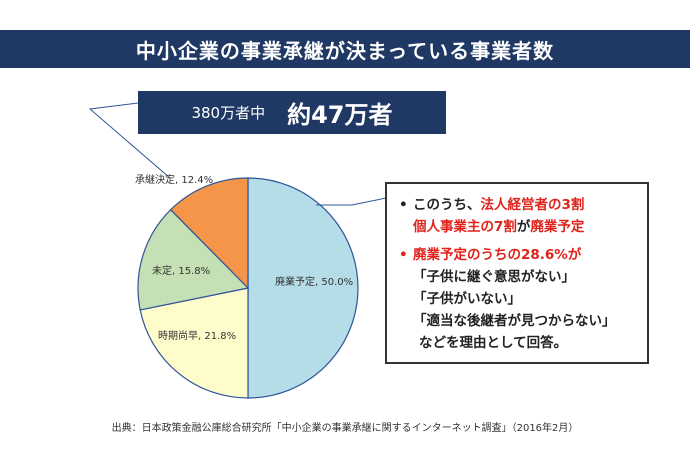 This screenshot has height=460, width=690. Describe the element at coordinates (499, 227) in the screenshot. I see `note-line-2: 個人事業主の7割が廃業予定` at that location.